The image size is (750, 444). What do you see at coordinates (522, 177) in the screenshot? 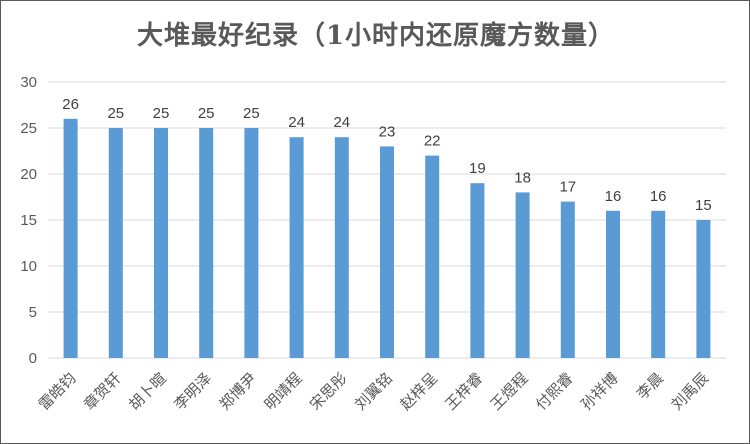
I see `bar-value-label: 18` at bounding box center [522, 177].